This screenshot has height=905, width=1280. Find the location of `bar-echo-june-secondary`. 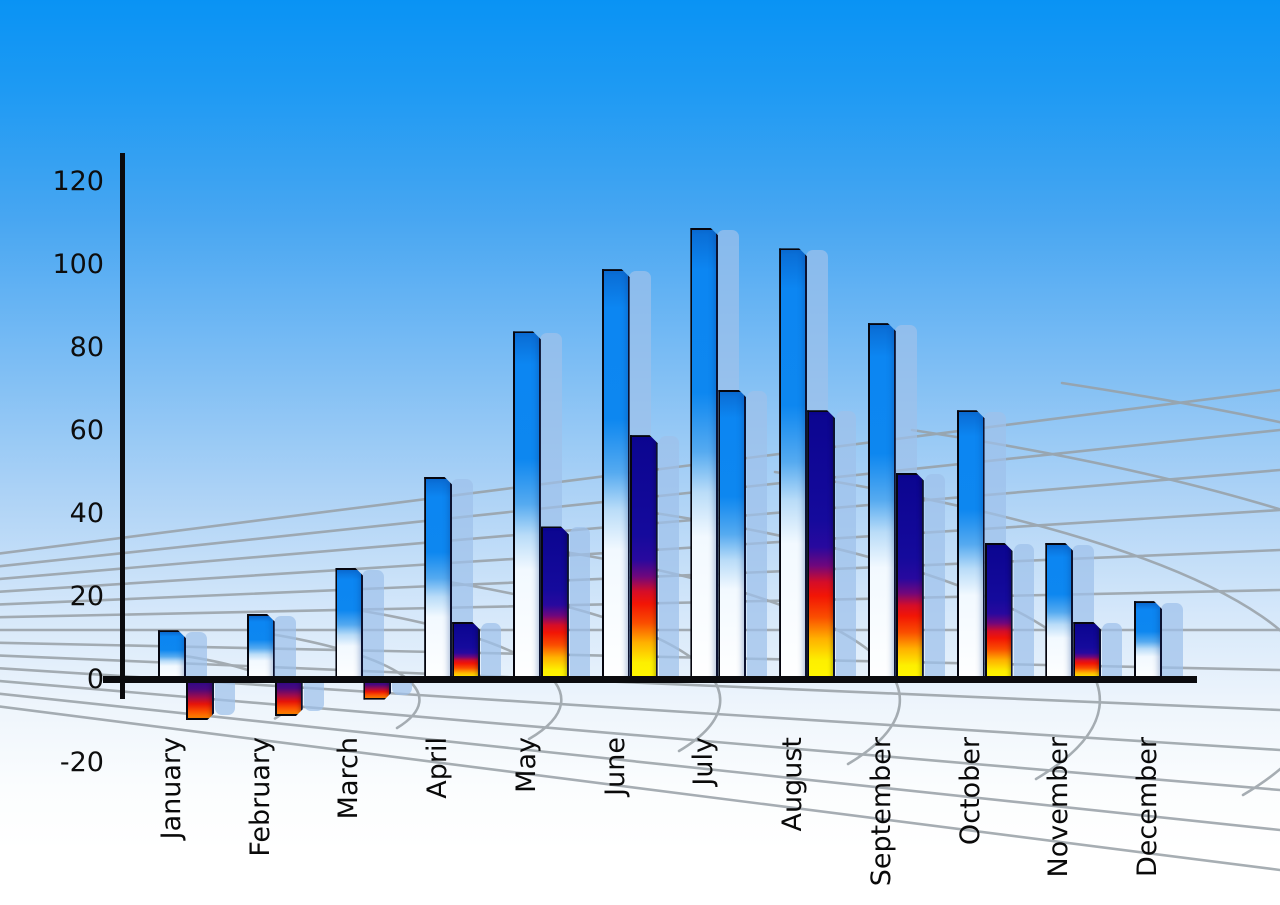

bar-echo-june-secondary is located at coordinates (668, 558).